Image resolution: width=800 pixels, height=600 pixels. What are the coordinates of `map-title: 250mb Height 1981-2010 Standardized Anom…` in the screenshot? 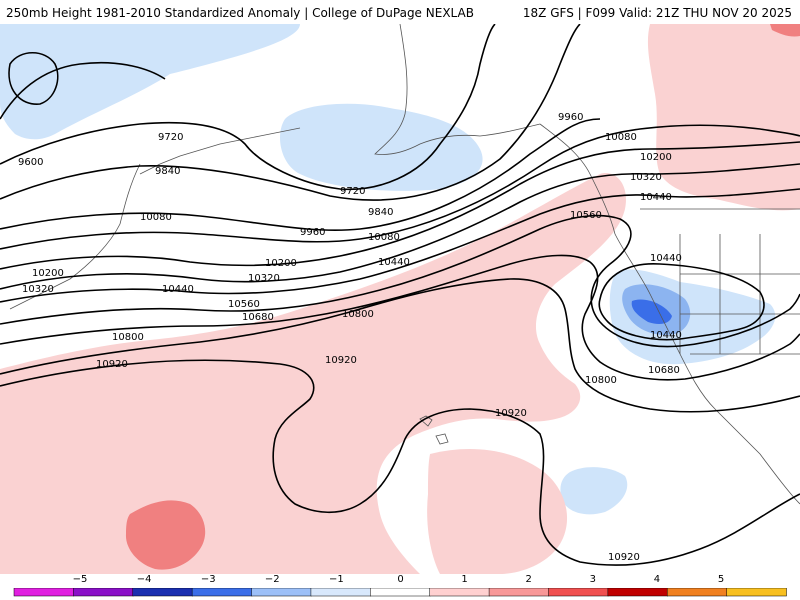 It's located at (240, 13).